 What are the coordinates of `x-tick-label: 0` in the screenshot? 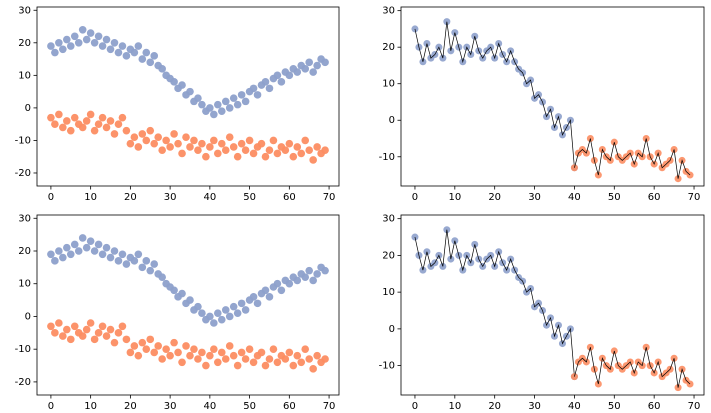 It's located at (51, 197).